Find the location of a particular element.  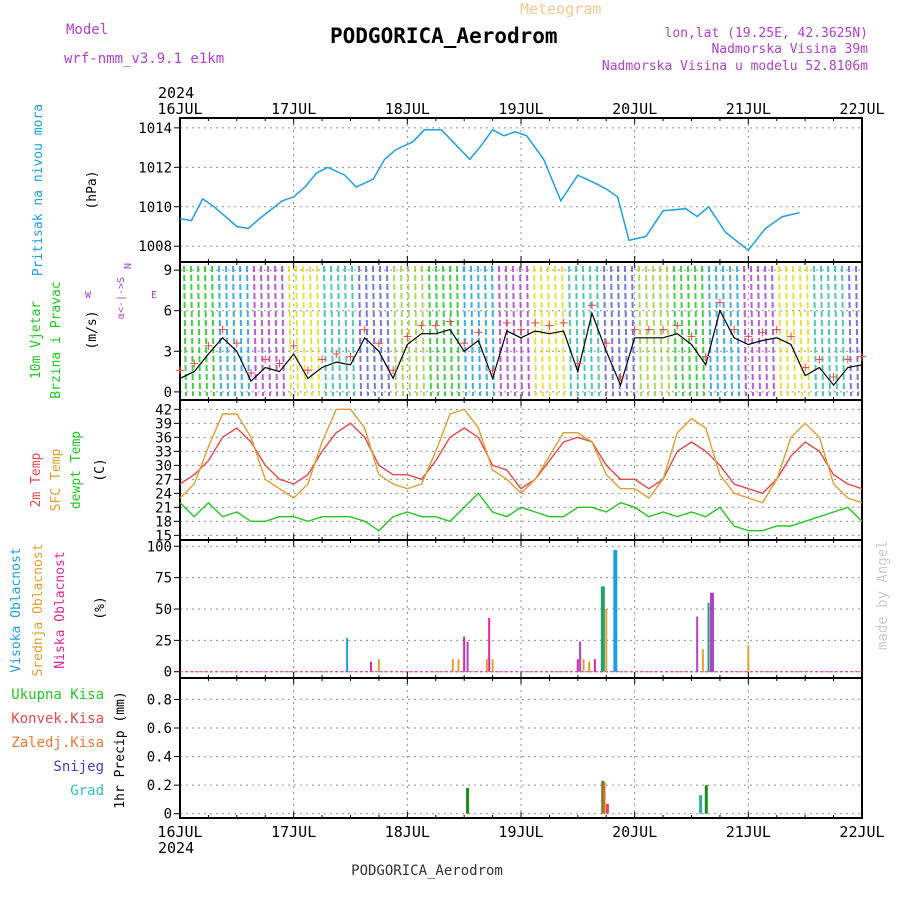

precip-unit-label: 1hr Precip (mm) is located at coordinates (120, 749).